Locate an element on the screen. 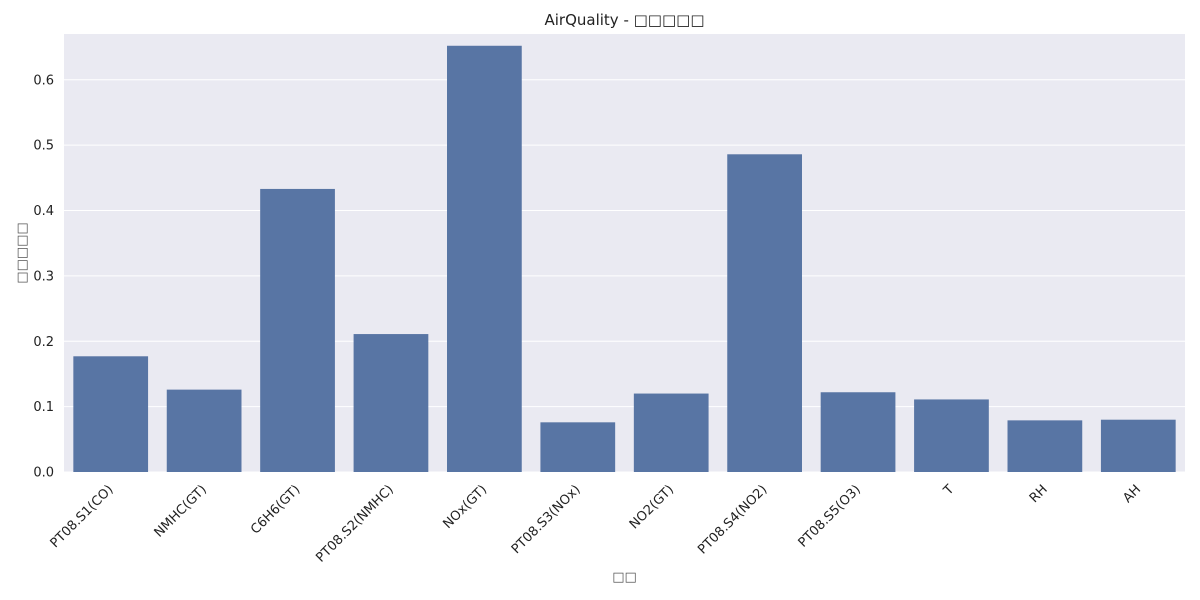  x-tick-label: NOx(GT) is located at coordinates (465, 507).